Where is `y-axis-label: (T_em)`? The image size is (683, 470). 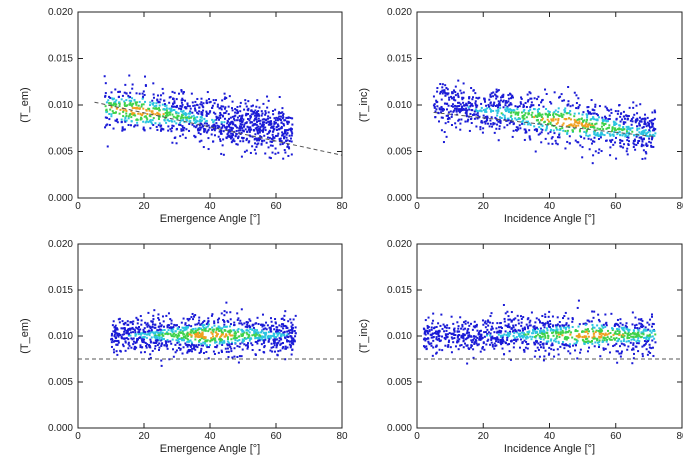 y-axis-label: (T_em) is located at coordinates (25, 335).